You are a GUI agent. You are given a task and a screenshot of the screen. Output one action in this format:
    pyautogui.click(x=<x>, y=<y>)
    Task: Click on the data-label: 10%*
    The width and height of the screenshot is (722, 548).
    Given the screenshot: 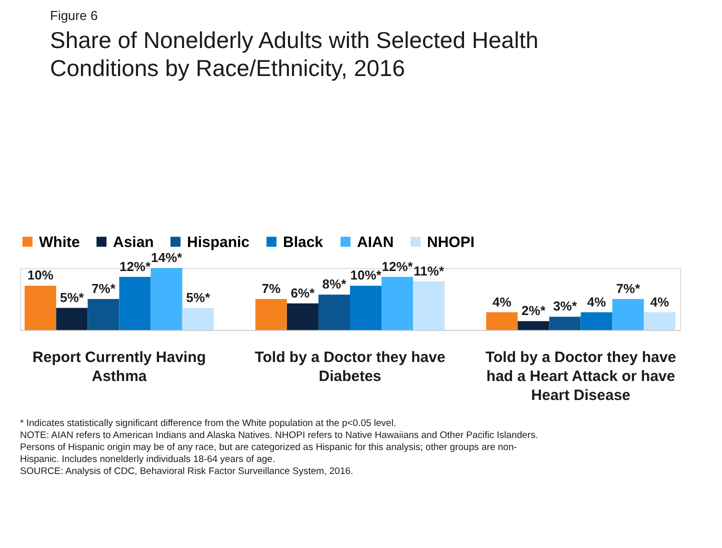 What is the action you would take?
    pyautogui.click(x=366, y=275)
    